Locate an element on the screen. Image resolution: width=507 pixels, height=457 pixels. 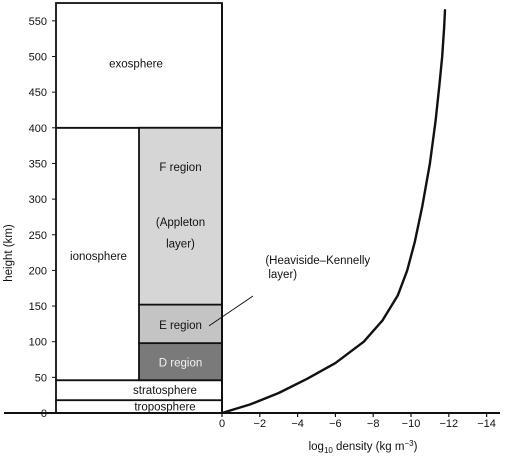
x-tick-label: −4 is located at coordinates (297, 424).